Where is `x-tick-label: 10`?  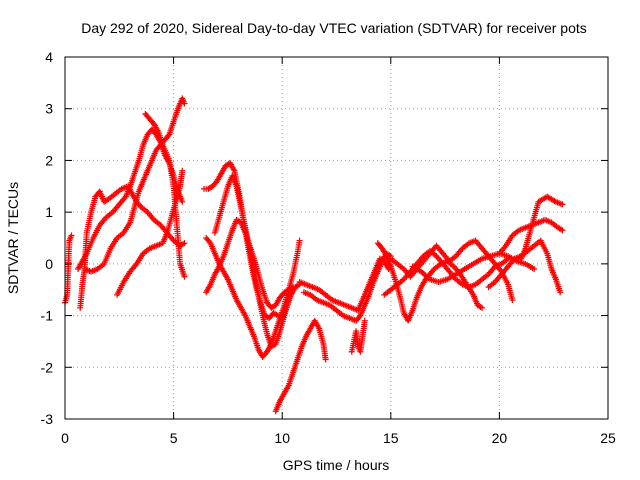 x-tick-label: 10 is located at coordinates (282, 438).